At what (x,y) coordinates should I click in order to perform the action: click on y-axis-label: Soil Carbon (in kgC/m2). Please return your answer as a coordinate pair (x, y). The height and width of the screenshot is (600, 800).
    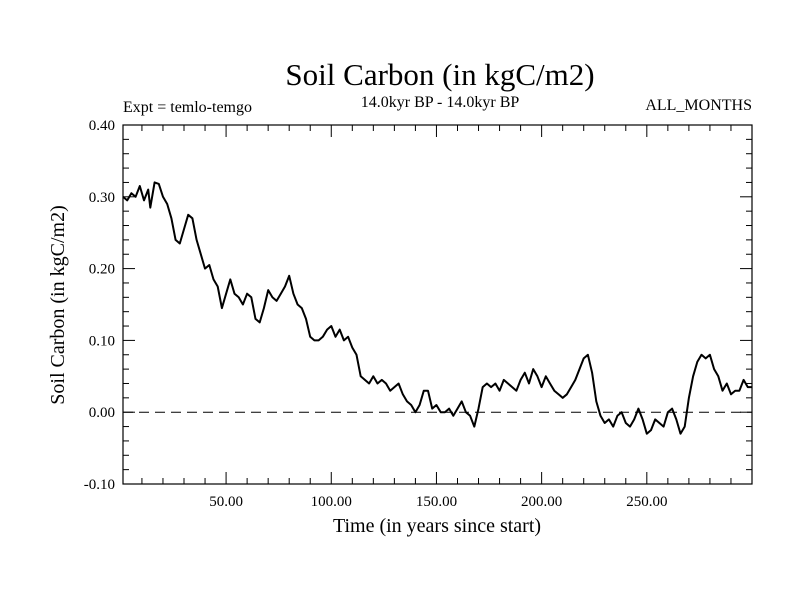
    Looking at the image, I should click on (58, 304).